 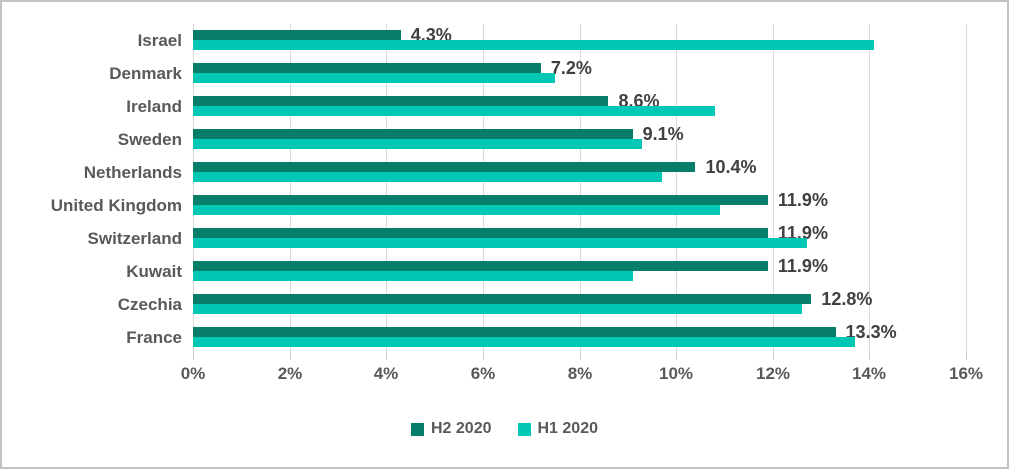 I want to click on bar-h2-2020-united-kingdom, so click(x=480, y=200).